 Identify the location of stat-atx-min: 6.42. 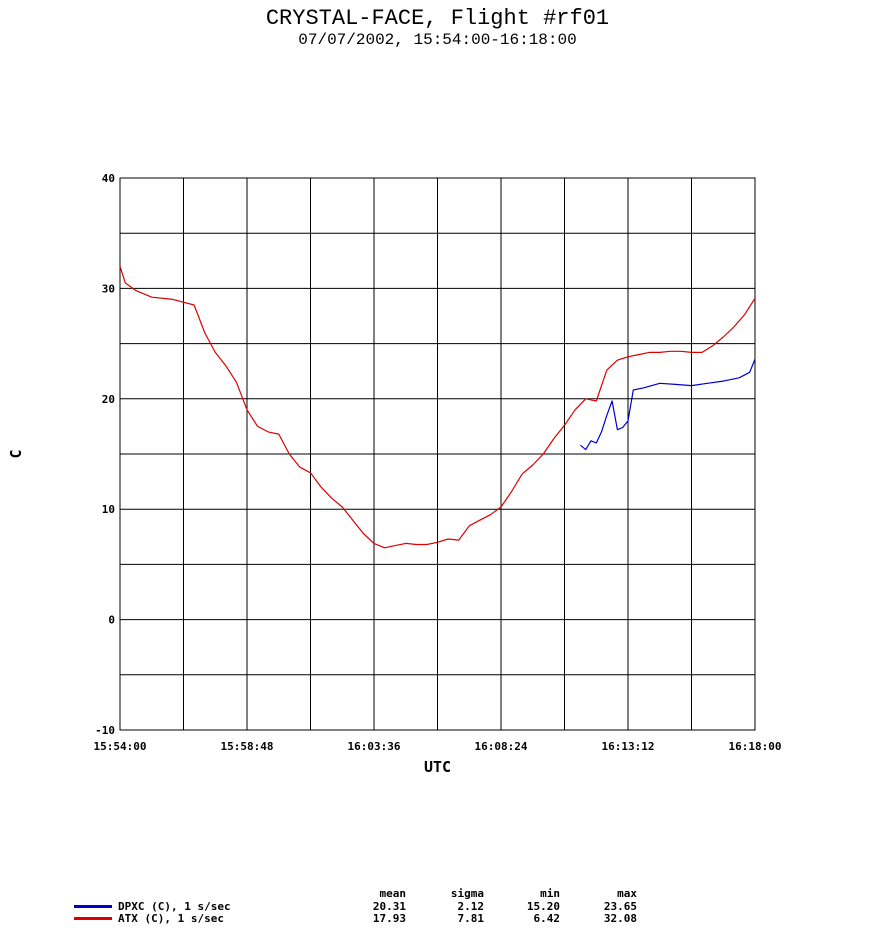
(547, 918).